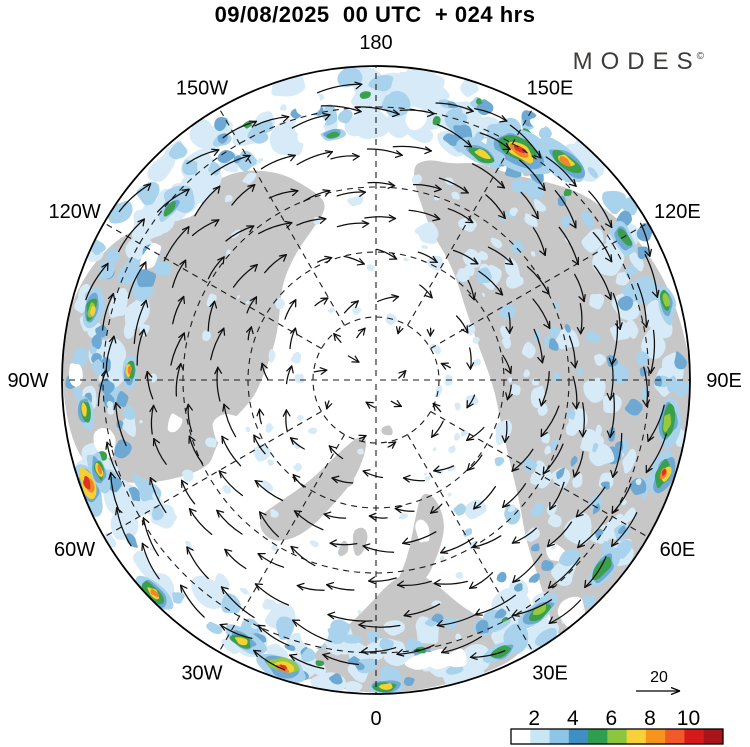  What do you see at coordinates (74, 550) in the screenshot?
I see `longitude-label: 60W` at bounding box center [74, 550].